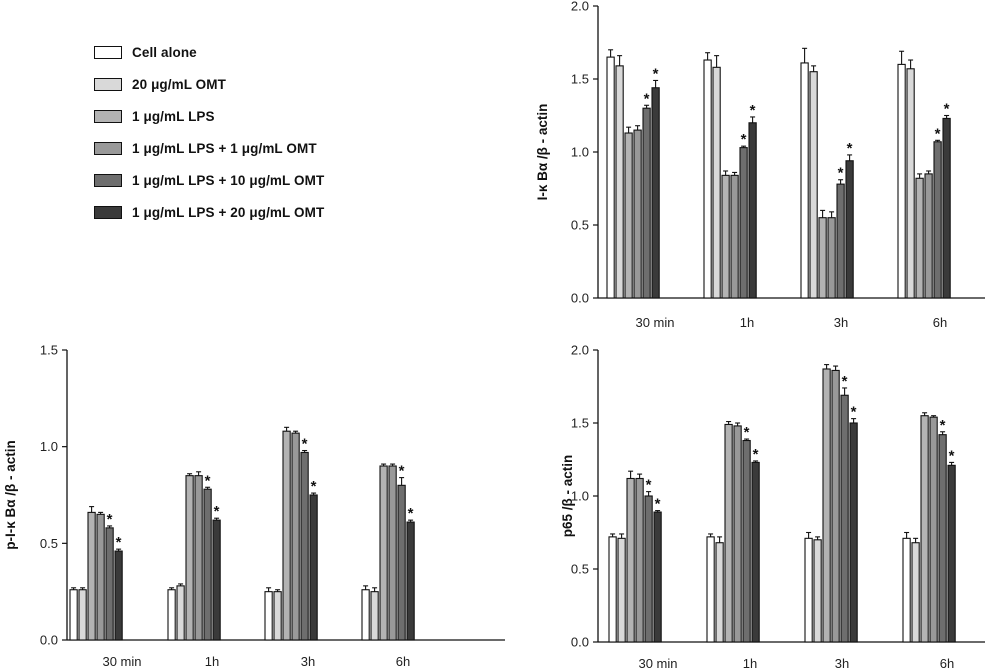 Image resolution: width=1000 pixels, height=669 pixels. I want to click on legend-item: 1 μg/mL LPS + 10 μg/mL OMT, so click(209, 180).